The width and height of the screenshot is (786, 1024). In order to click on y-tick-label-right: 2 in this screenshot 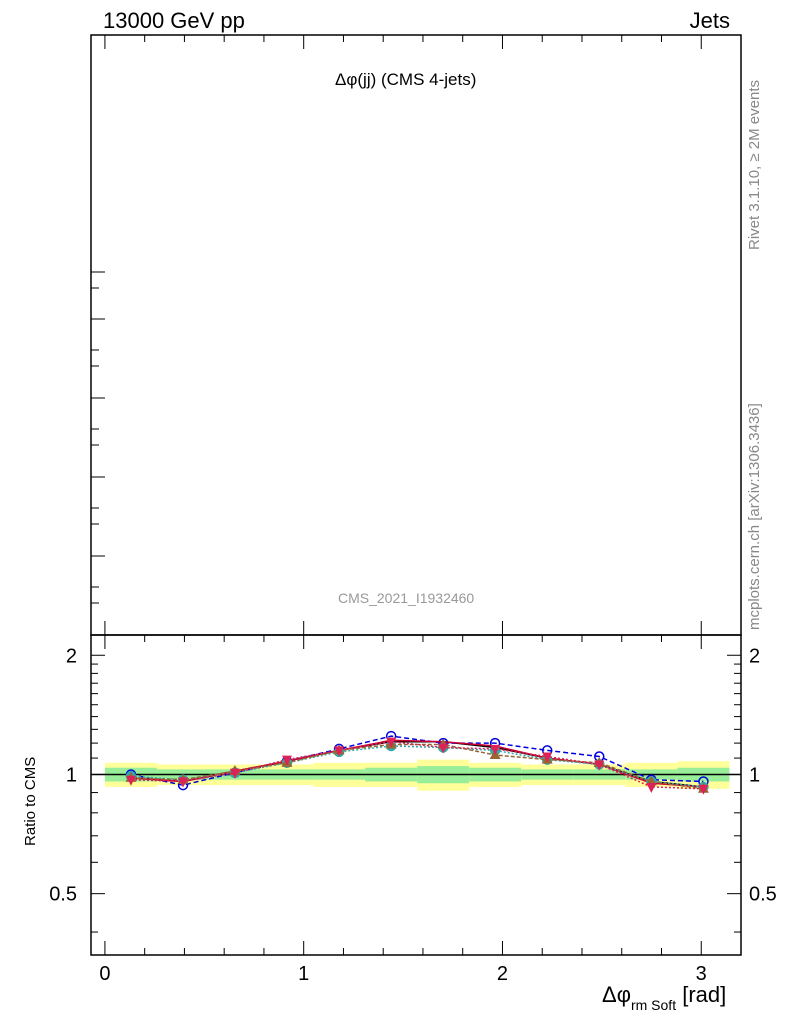, I will do `click(754, 656)`.